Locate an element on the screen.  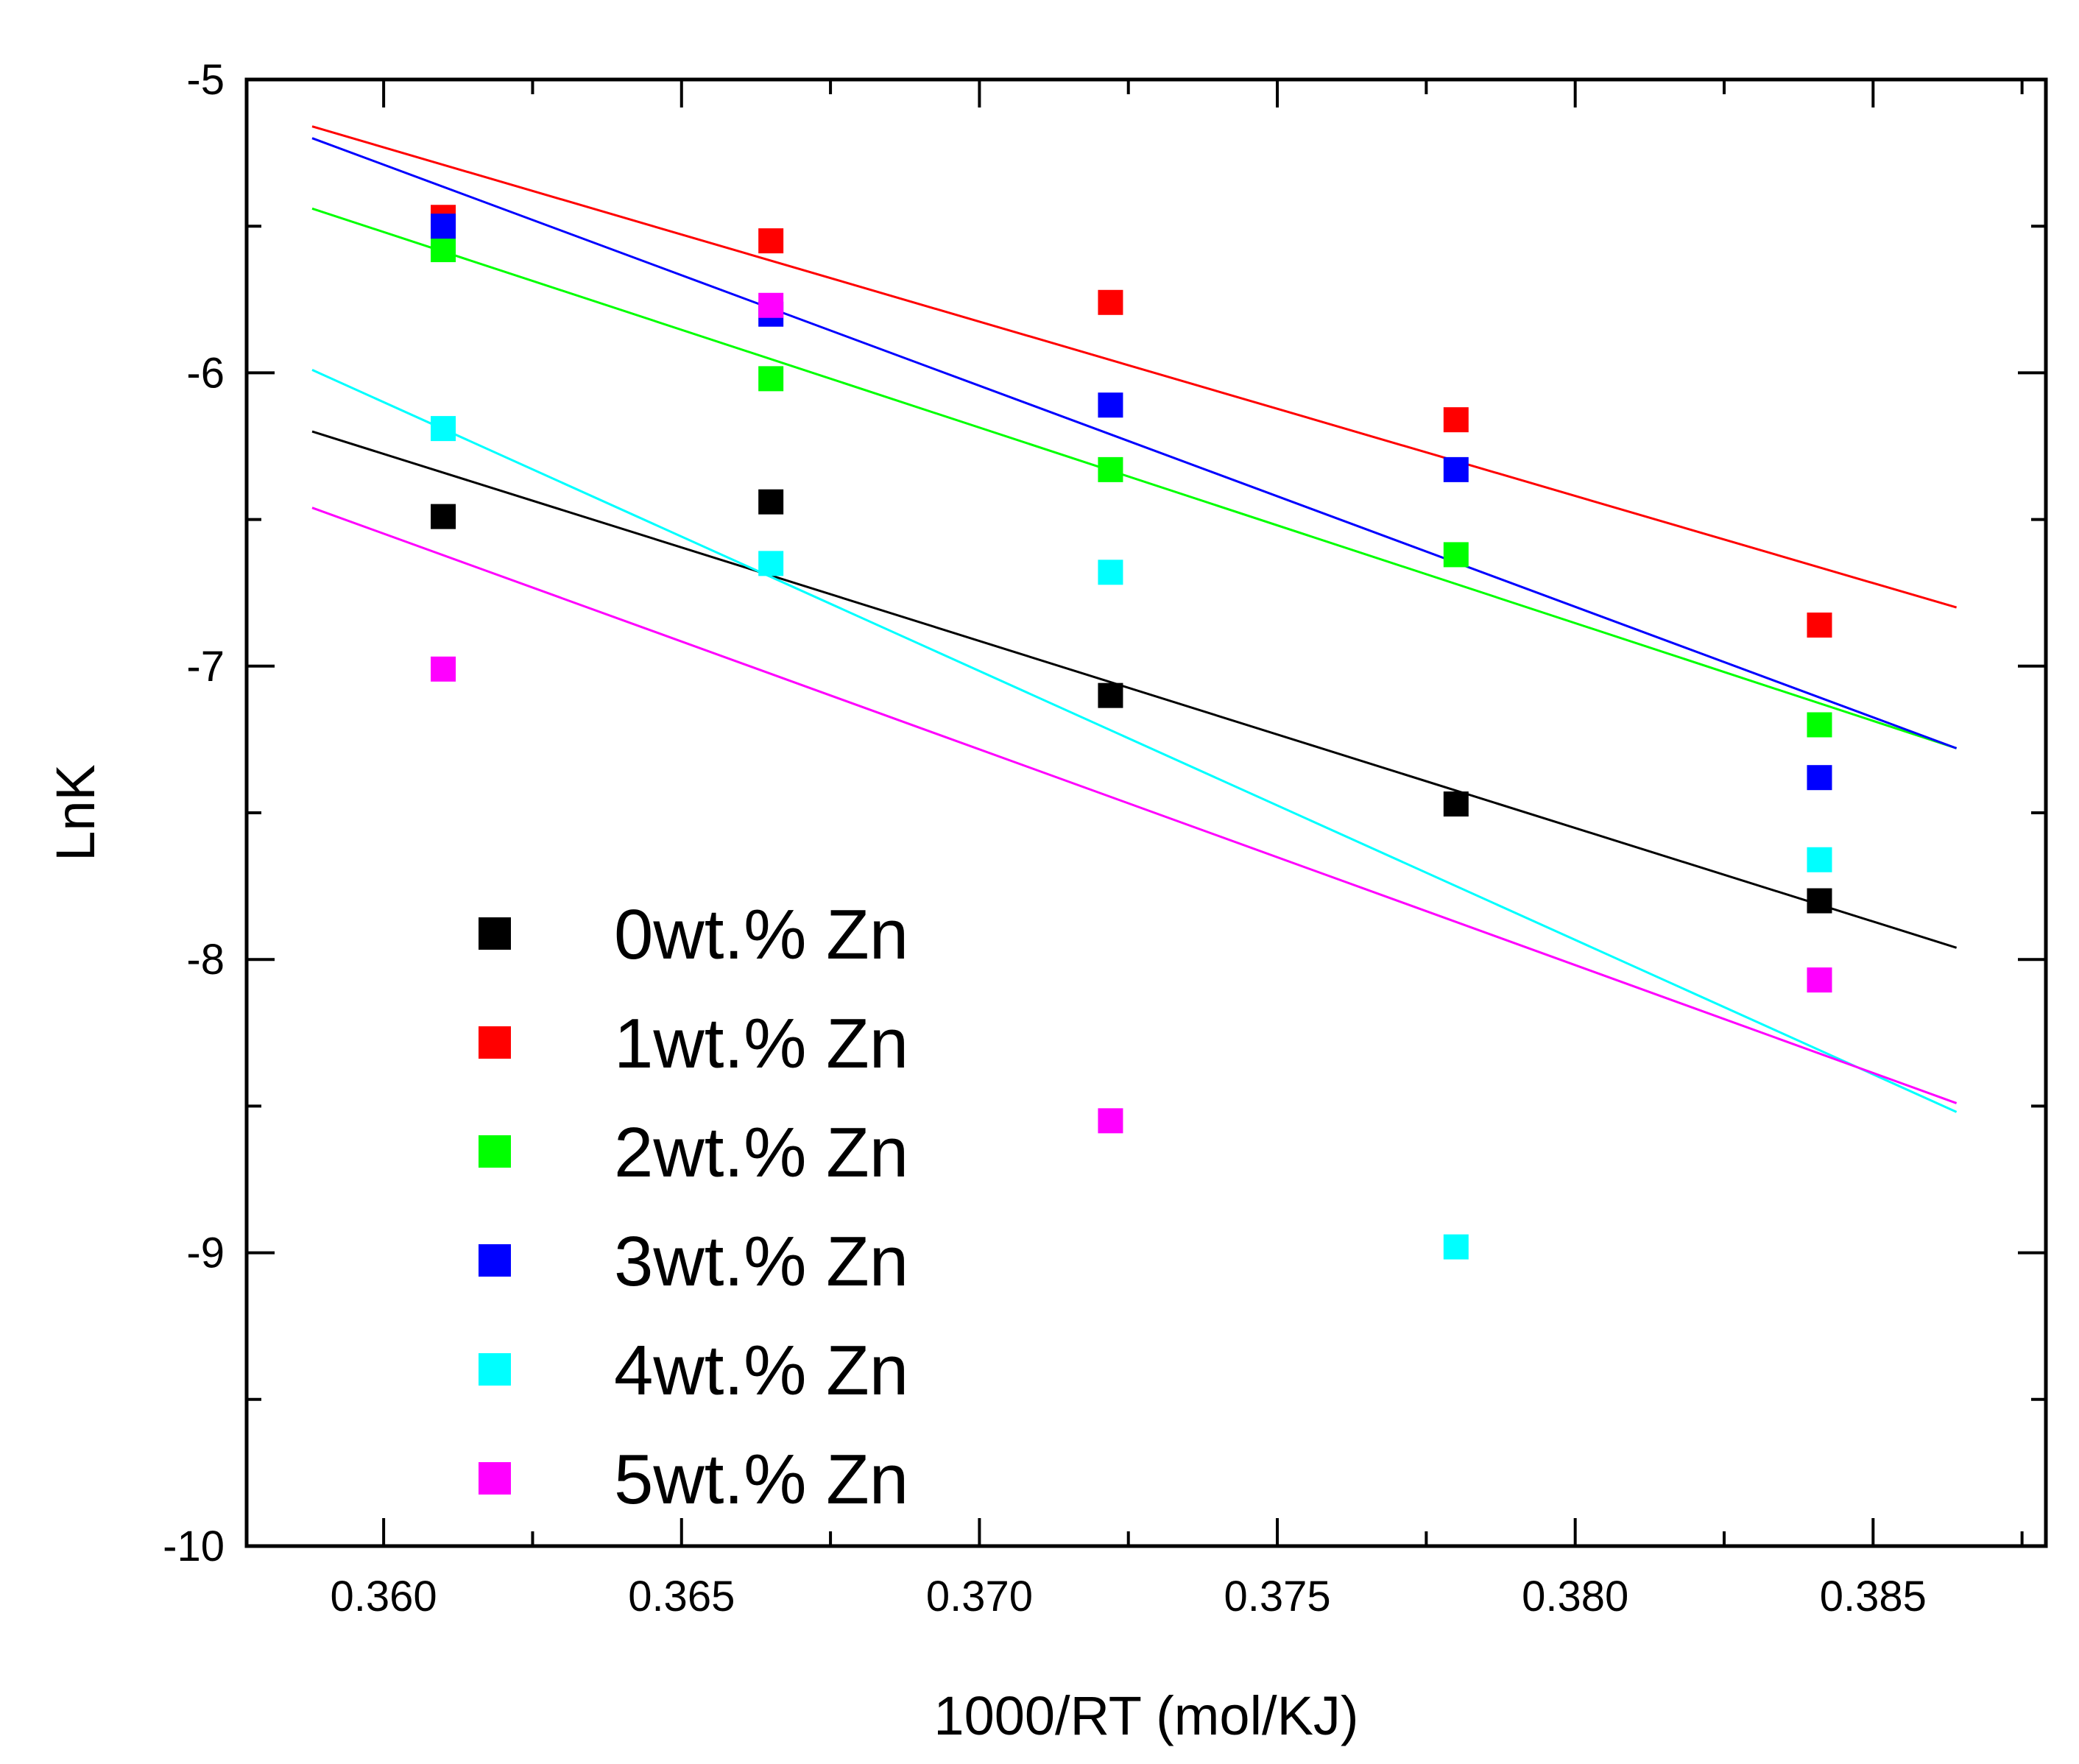
y-tick-label: -5 is located at coordinates (206, 80).